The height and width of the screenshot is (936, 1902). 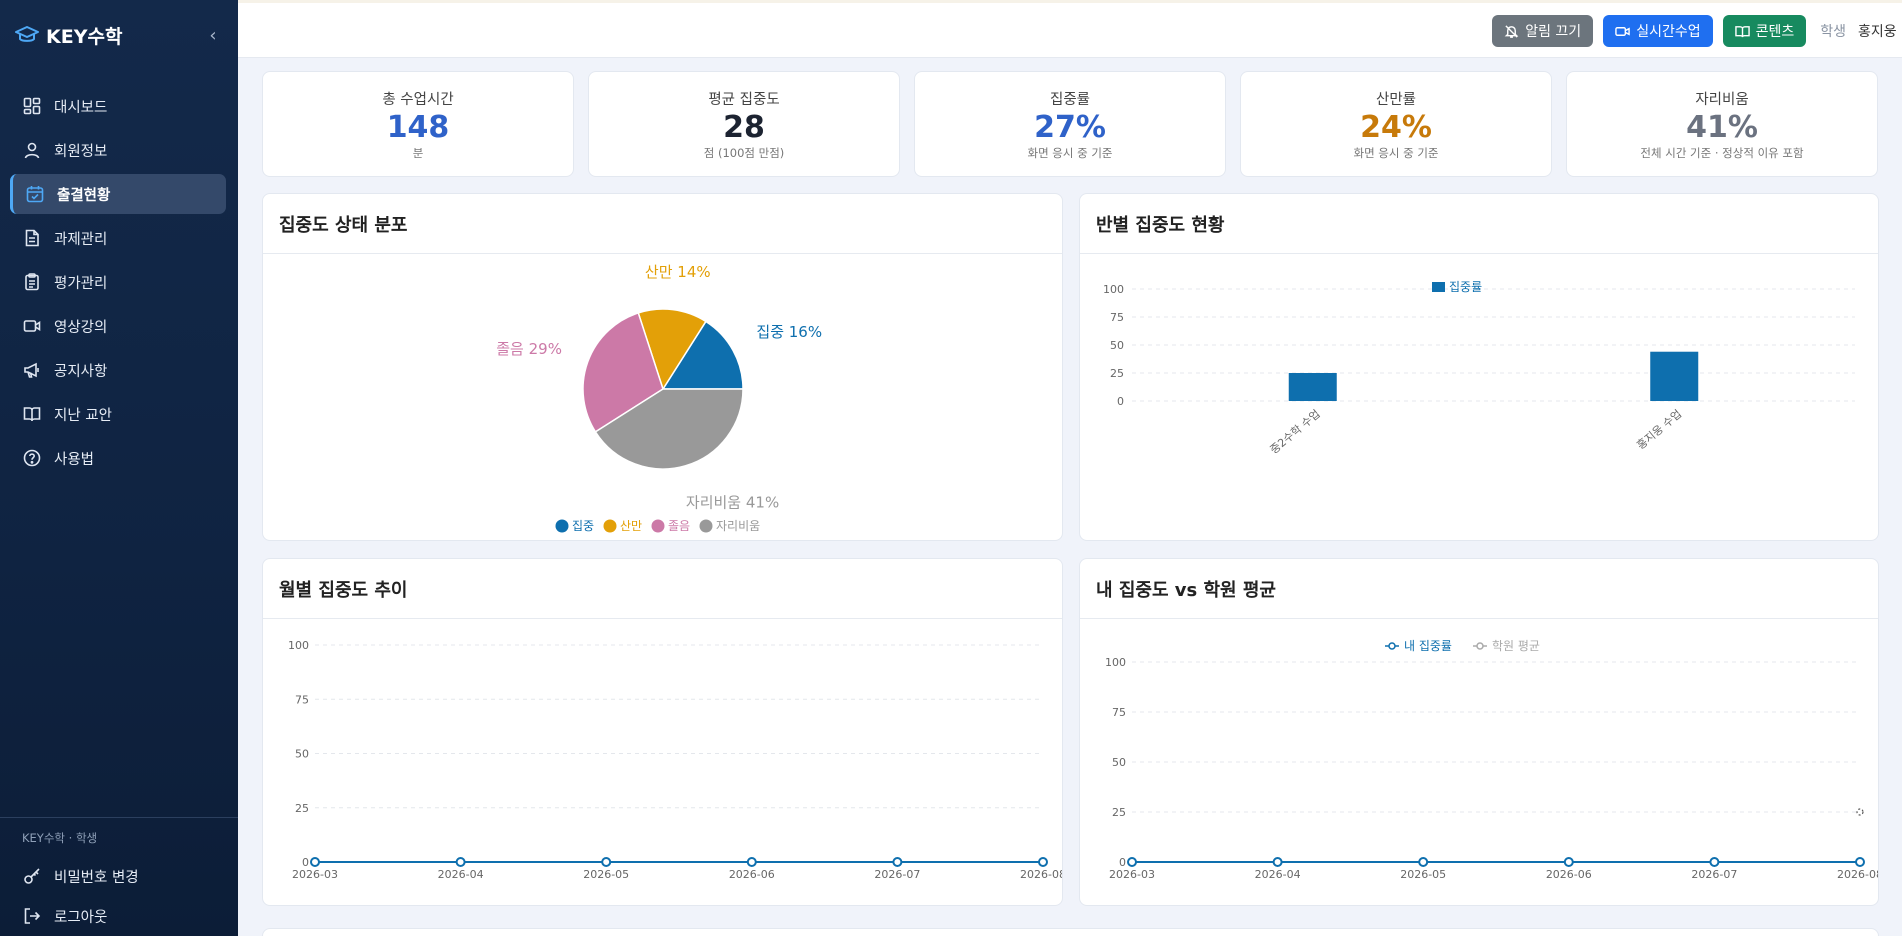 I want to click on mute-notifications-button: 알림 끄기, so click(x=1543, y=31).